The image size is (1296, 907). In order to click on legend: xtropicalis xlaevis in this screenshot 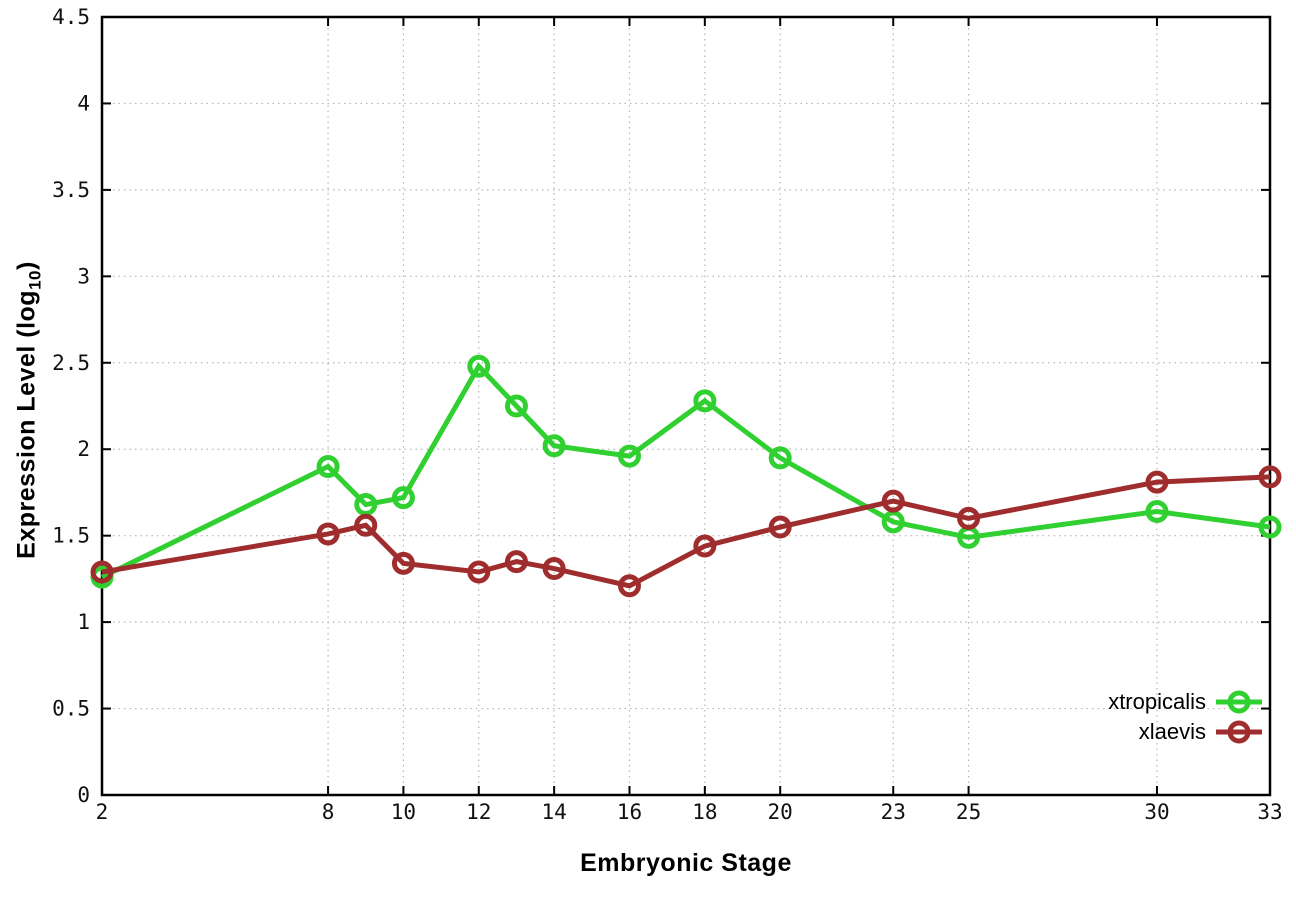, I will do `click(1185, 717)`.